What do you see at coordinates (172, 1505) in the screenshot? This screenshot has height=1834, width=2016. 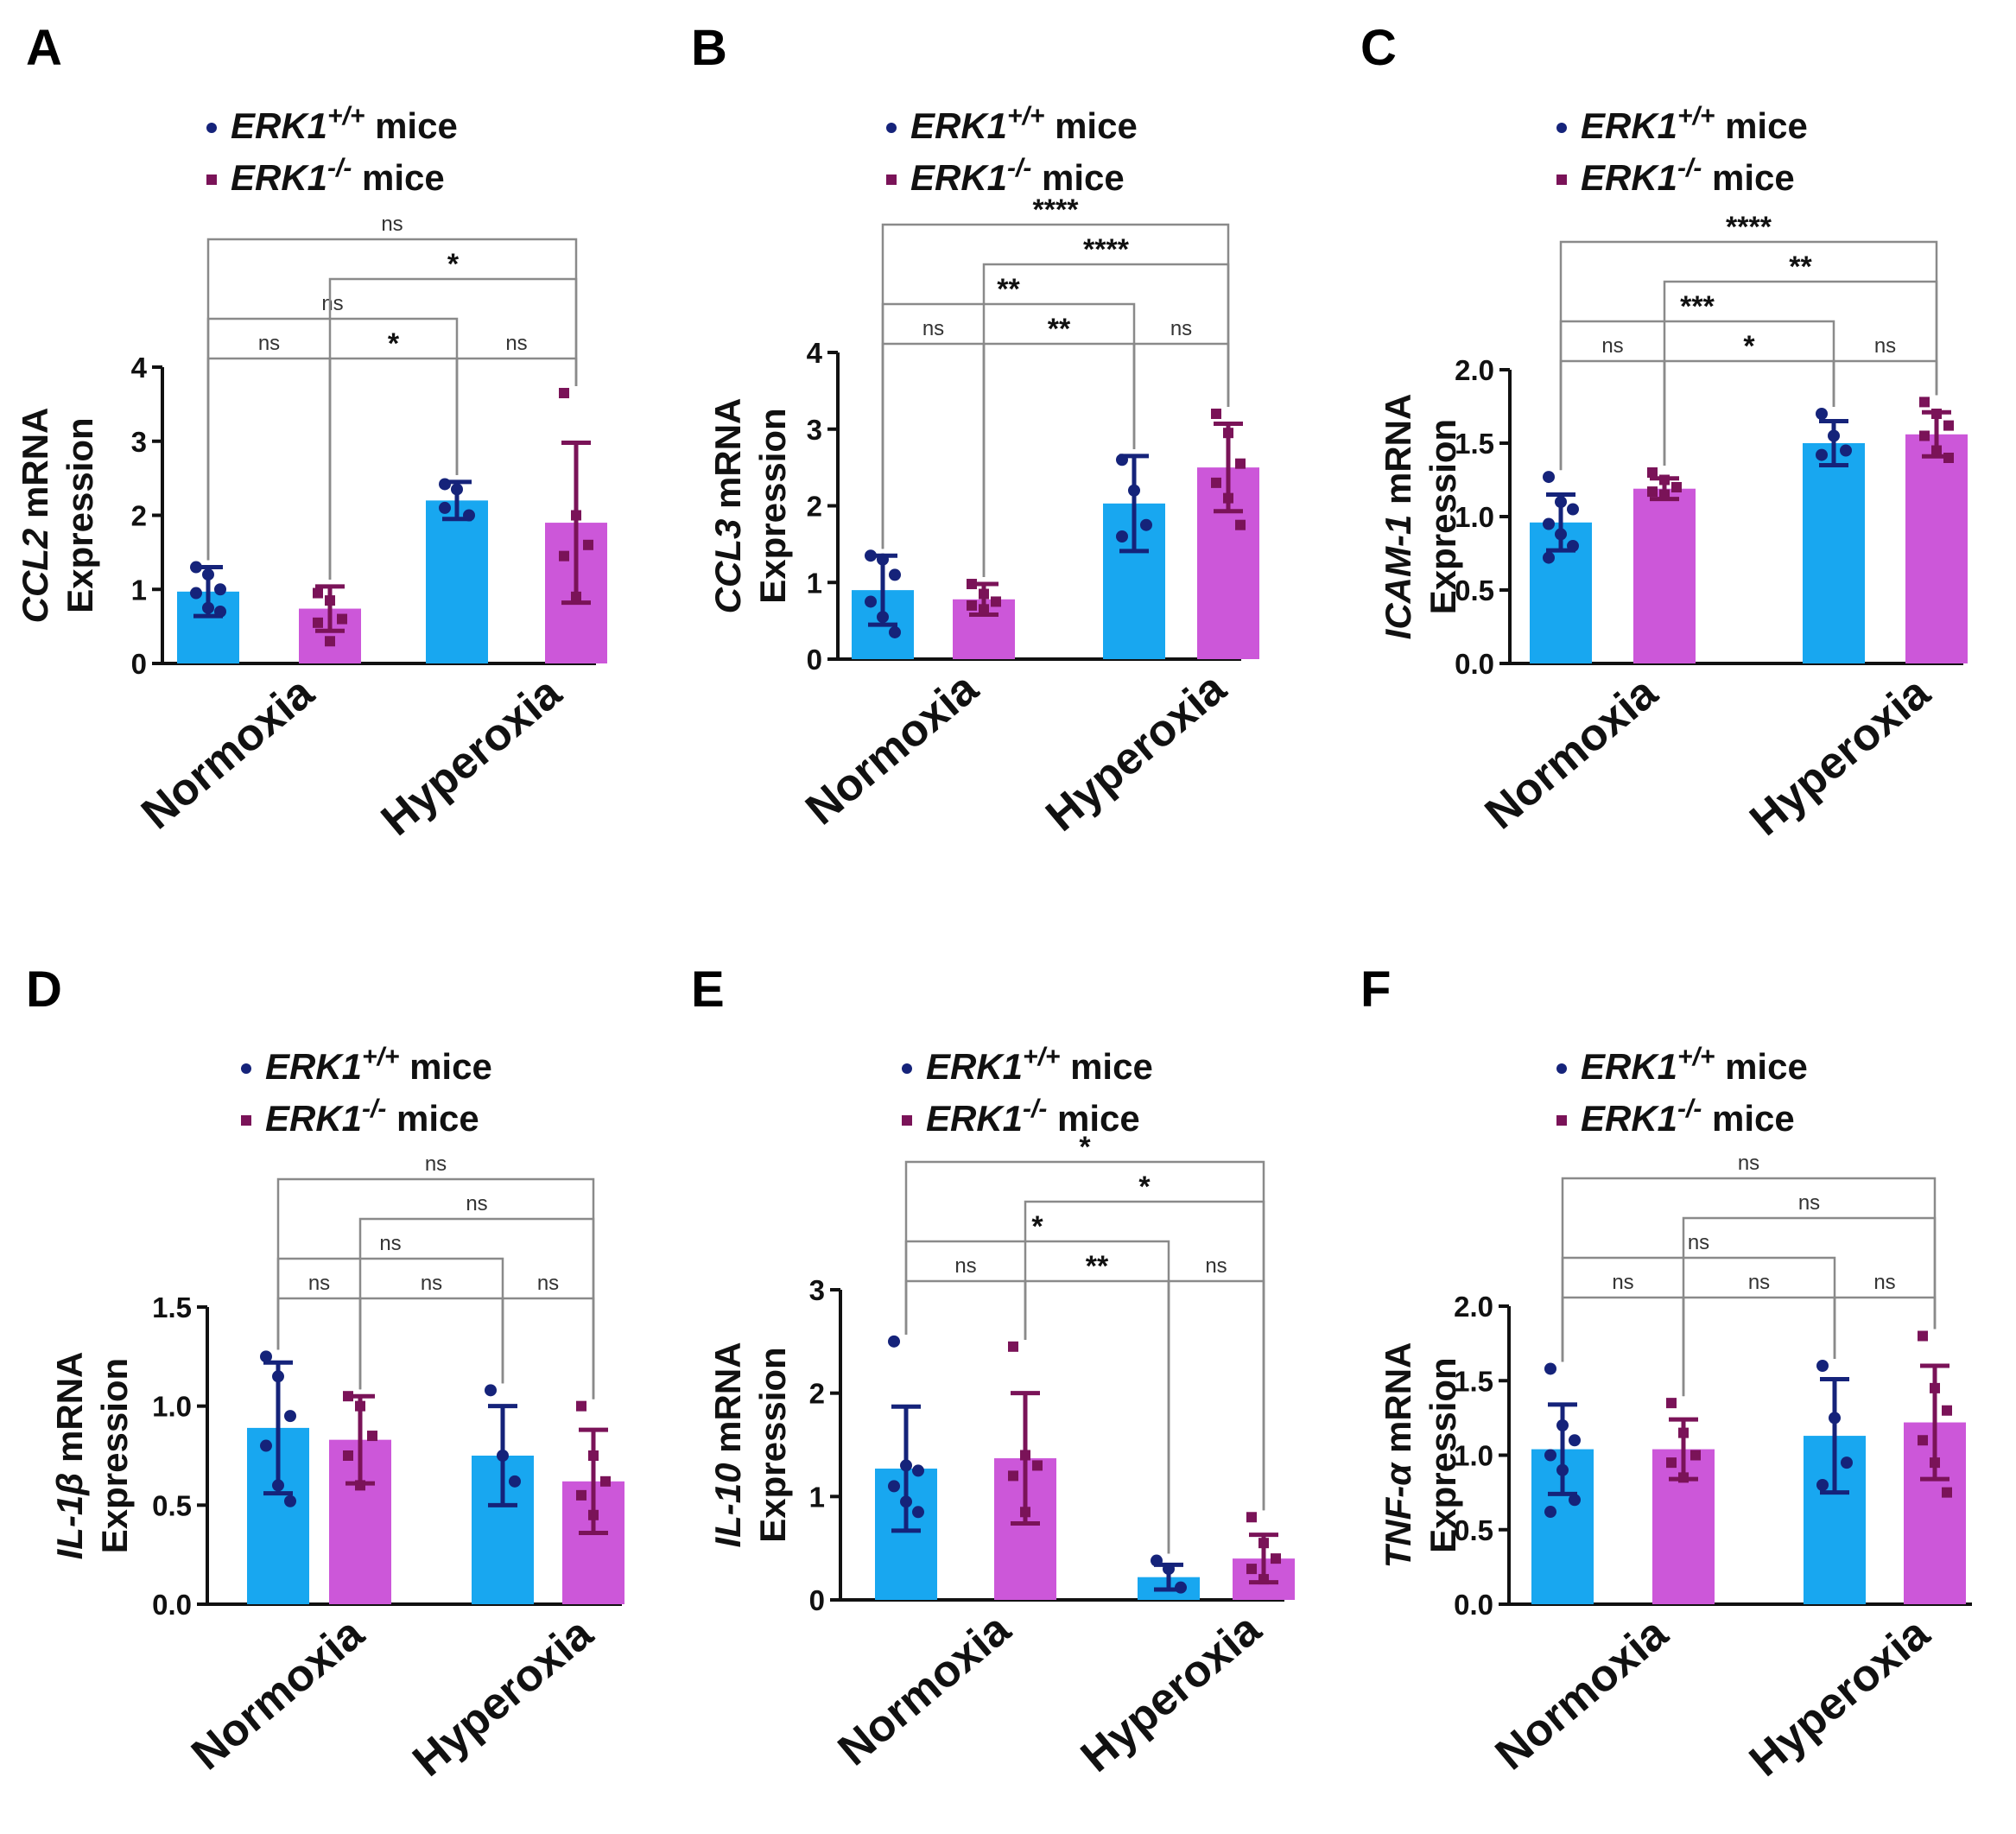 I see `y-tick-label: 0.5` at bounding box center [172, 1505].